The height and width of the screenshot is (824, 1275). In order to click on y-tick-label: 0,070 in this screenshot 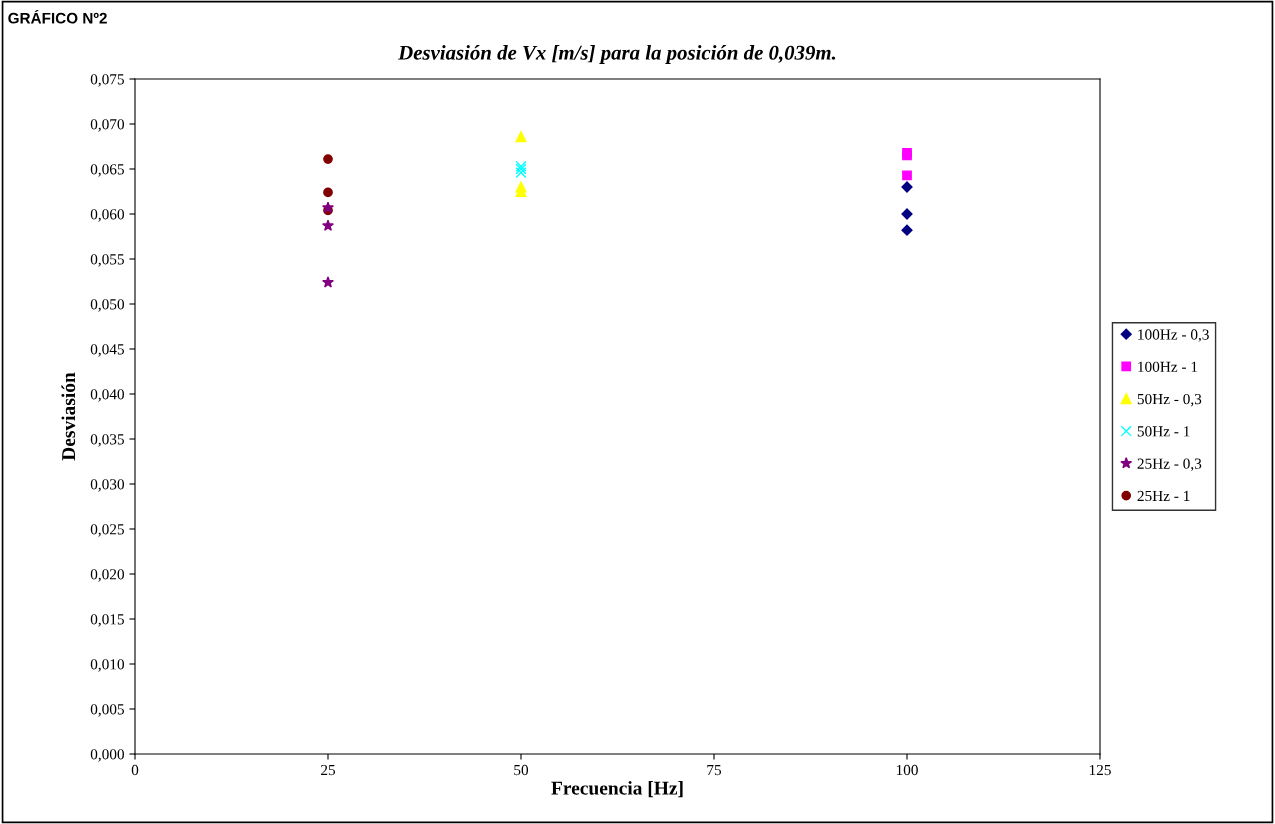, I will do `click(107, 125)`.